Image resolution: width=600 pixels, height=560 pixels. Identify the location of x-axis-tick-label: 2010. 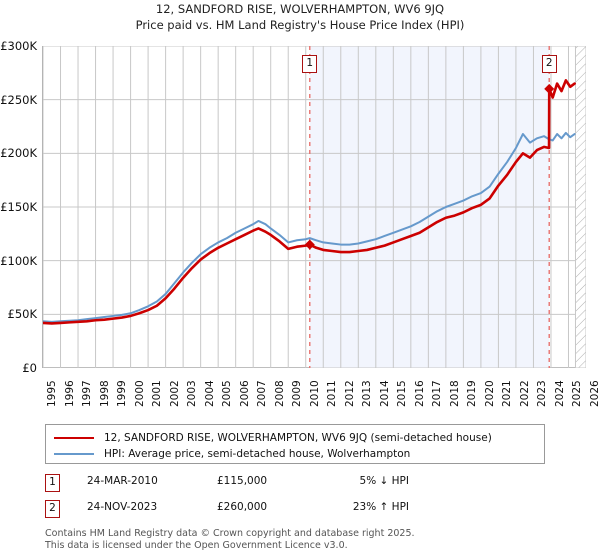
(314, 393).